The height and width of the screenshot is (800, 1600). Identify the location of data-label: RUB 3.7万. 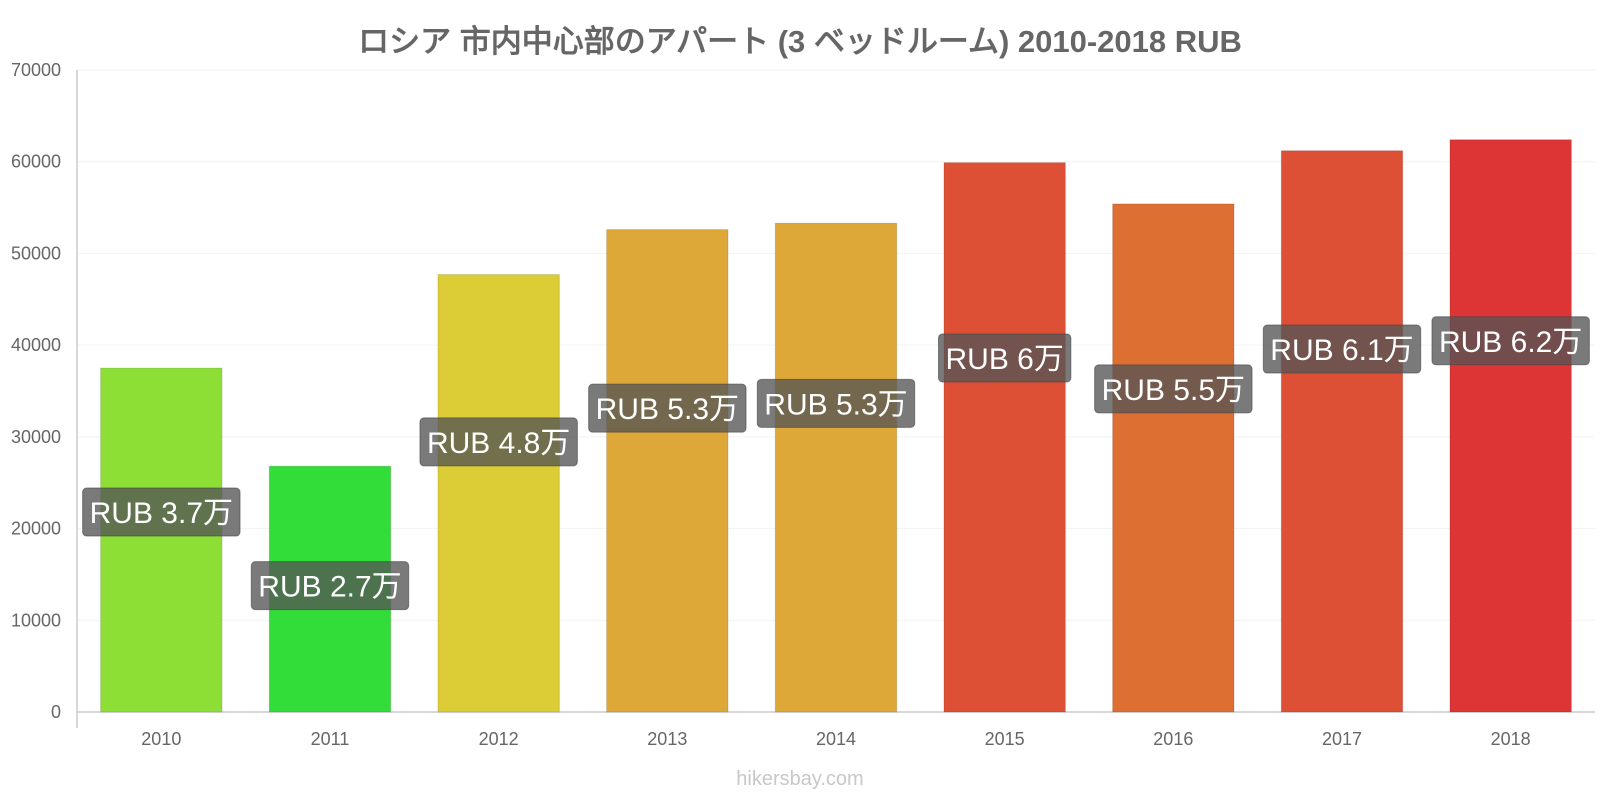
(161, 513).